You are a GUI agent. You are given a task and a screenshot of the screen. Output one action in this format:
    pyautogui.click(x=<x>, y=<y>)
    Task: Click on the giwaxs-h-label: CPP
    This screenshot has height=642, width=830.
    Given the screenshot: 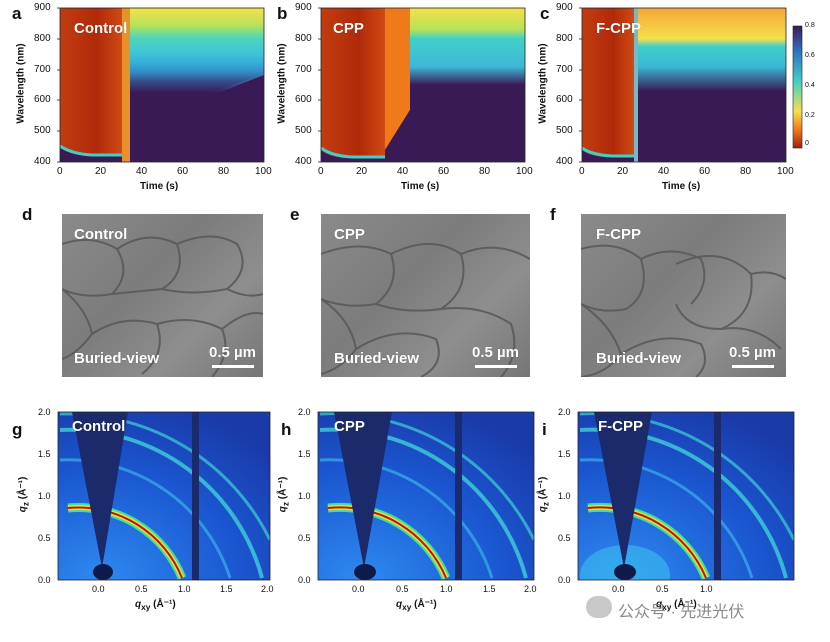 What is the action you would take?
    pyautogui.click(x=349, y=426)
    